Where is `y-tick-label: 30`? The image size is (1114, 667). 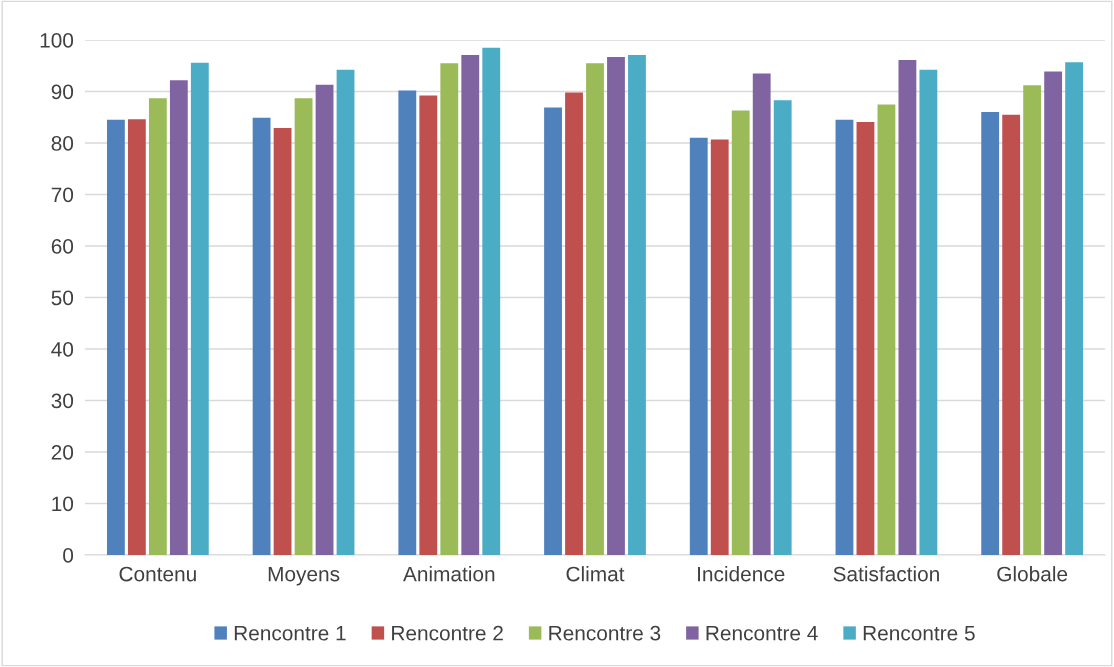 y-tick-label: 30 is located at coordinates (62, 401).